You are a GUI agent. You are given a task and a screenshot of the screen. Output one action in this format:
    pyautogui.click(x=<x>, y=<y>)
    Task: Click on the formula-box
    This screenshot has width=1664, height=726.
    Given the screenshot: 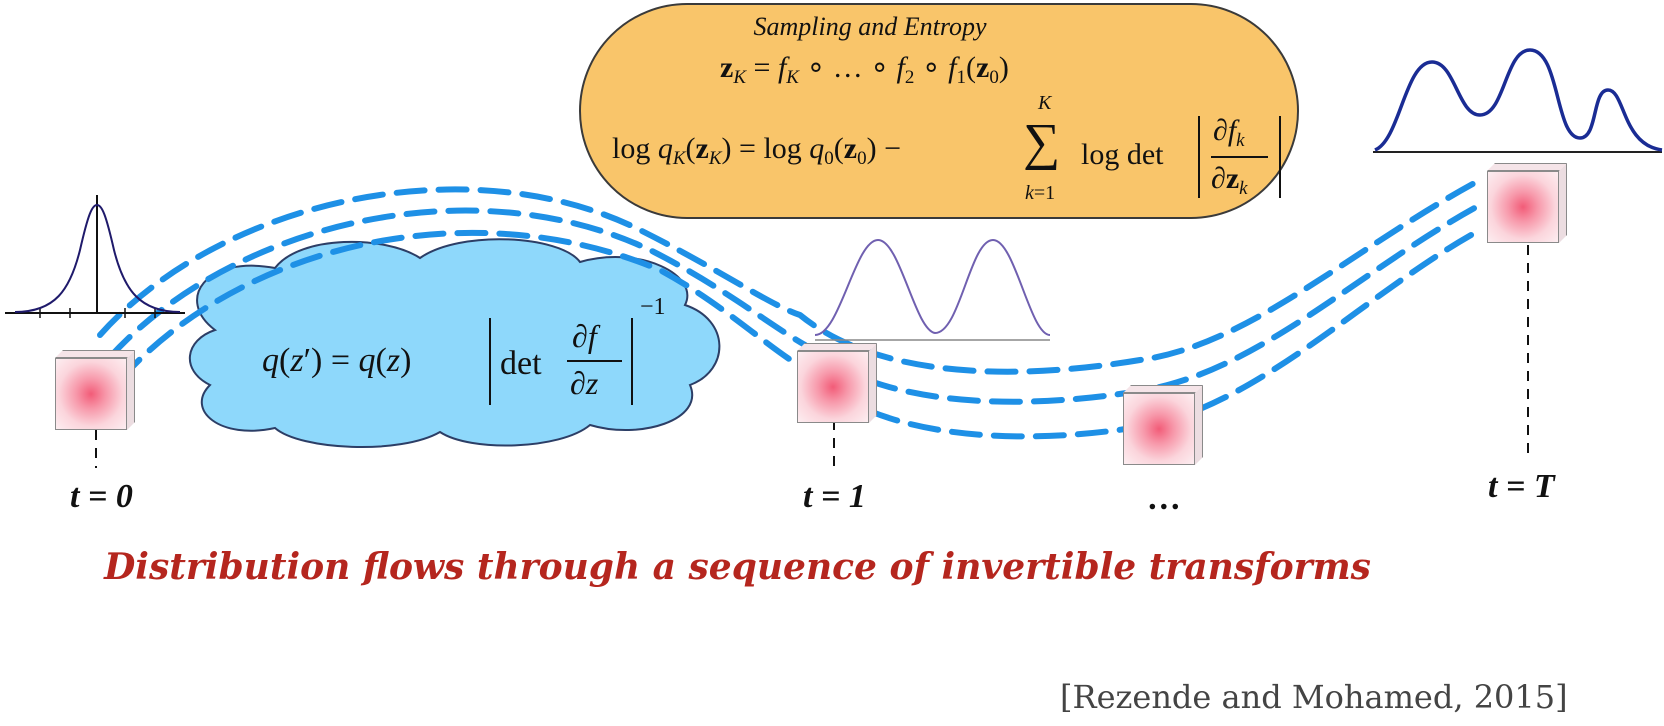 What is the action you would take?
    pyautogui.click(x=939, y=111)
    